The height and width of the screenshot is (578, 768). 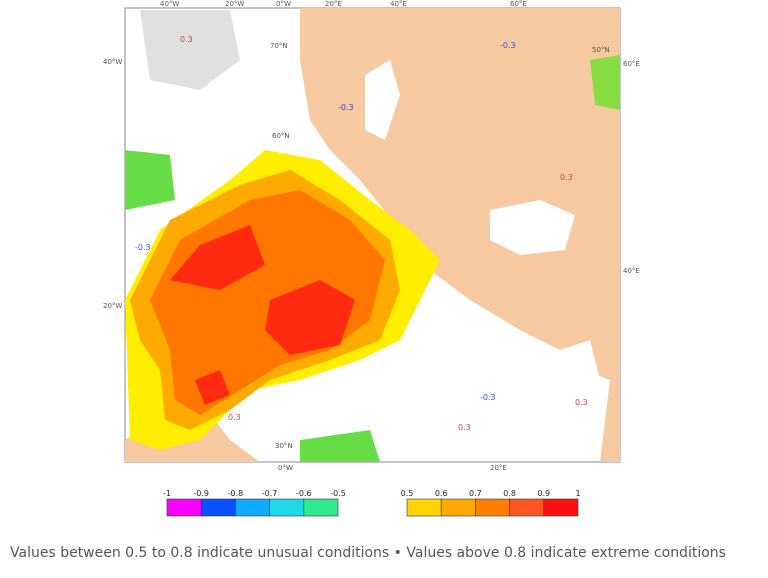 I want to click on graticule-label: 50°N, so click(x=601, y=50).